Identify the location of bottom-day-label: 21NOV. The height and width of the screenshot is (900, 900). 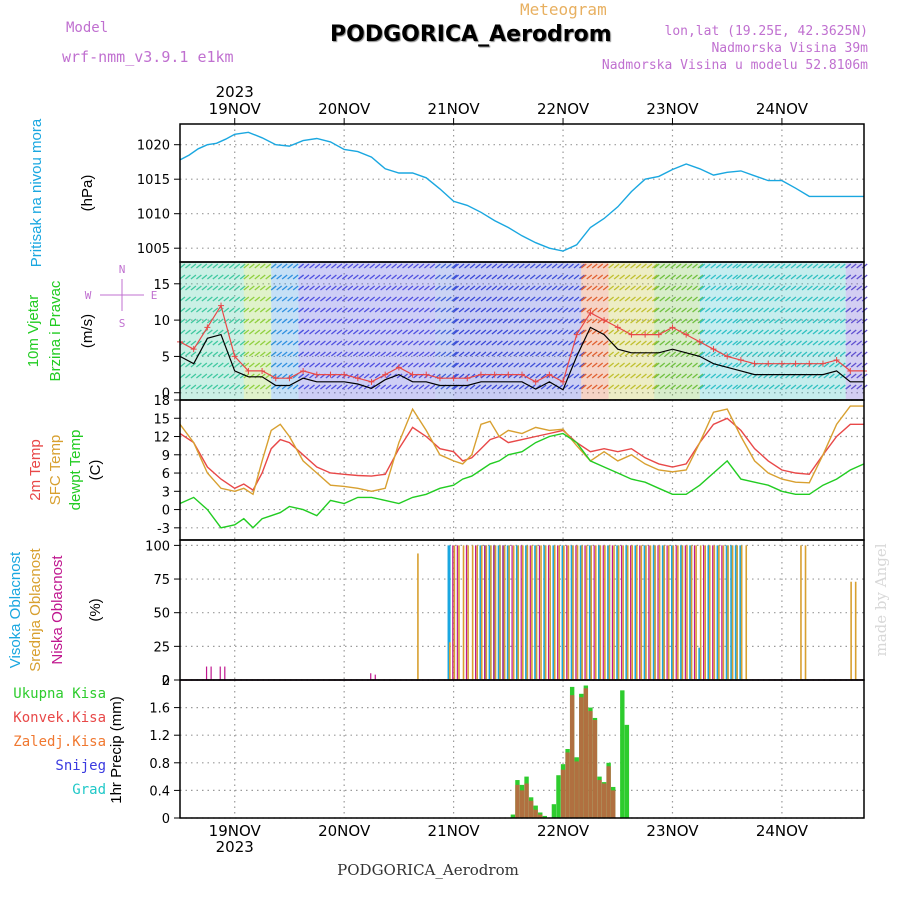
(454, 831).